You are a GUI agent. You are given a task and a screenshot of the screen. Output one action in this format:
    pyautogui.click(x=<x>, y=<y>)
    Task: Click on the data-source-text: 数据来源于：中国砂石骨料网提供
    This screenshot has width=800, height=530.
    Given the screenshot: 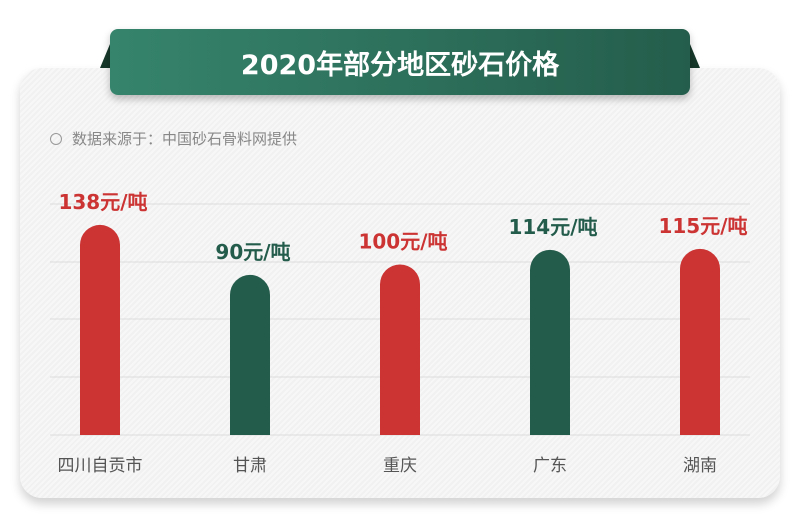 What is the action you would take?
    pyautogui.click(x=185, y=139)
    